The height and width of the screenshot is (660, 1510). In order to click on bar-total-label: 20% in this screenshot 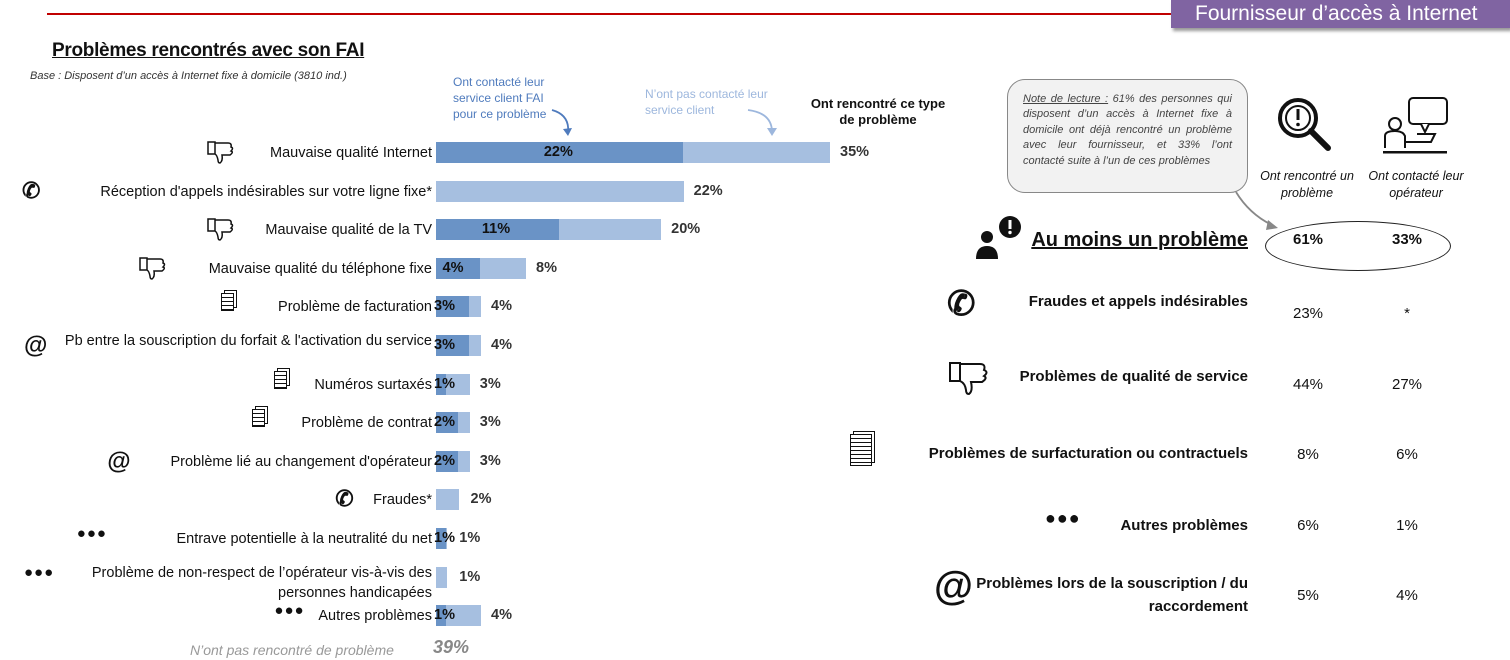, I will do `click(686, 229)`.